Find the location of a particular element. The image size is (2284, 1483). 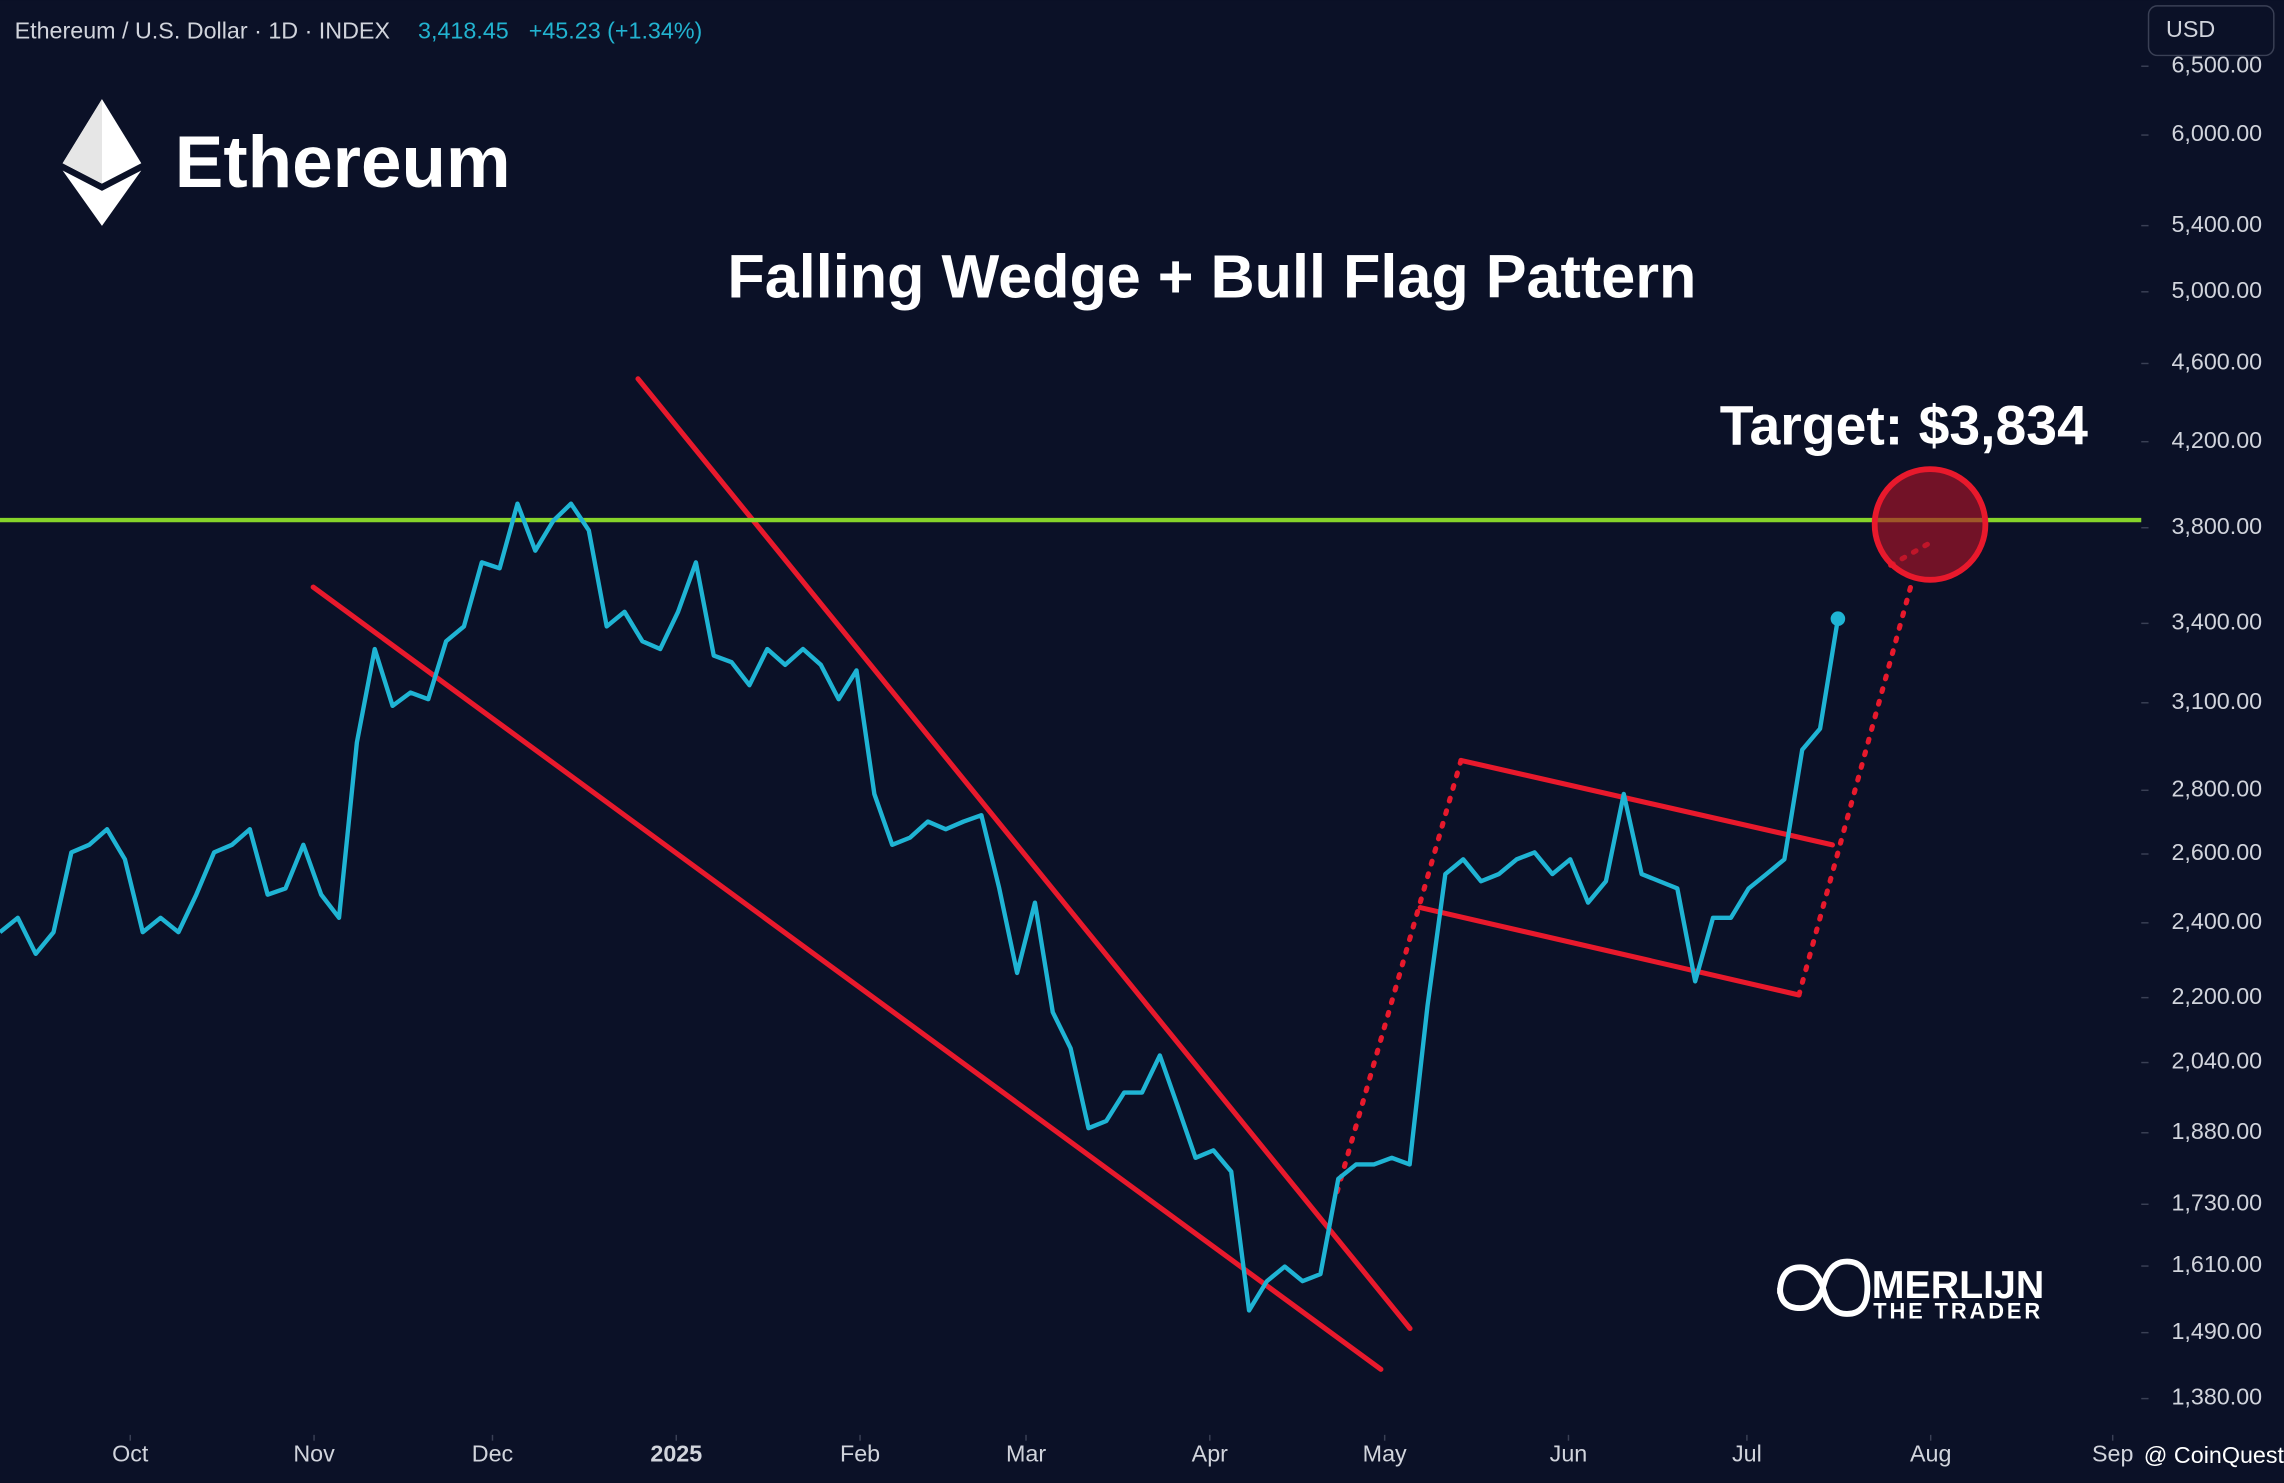

y-tick-label: 1,610.00 is located at coordinates (2216, 1264).